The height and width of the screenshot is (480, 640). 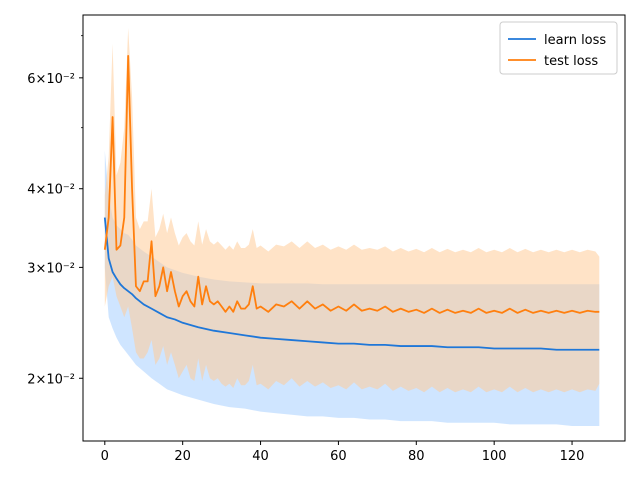 I want to click on x-tick-label: 120, so click(x=572, y=456).